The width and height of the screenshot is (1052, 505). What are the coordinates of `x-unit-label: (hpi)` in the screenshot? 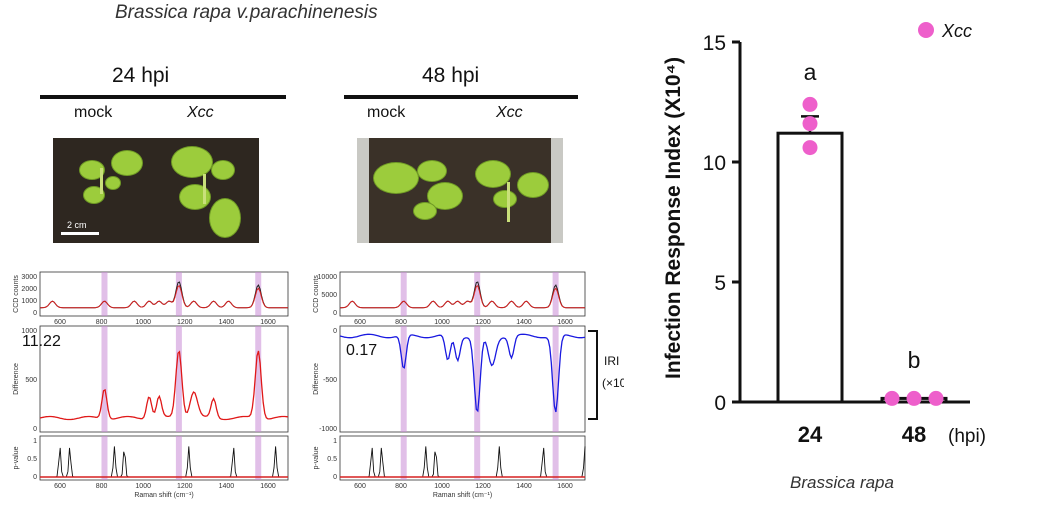 It's located at (967, 436).